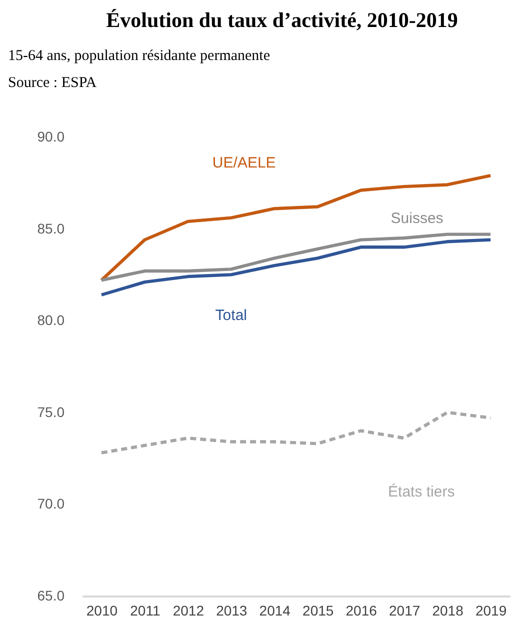 This screenshot has height=621, width=519. Describe the element at coordinates (404, 610) in the screenshot. I see `x-tick-label: 2017` at that location.